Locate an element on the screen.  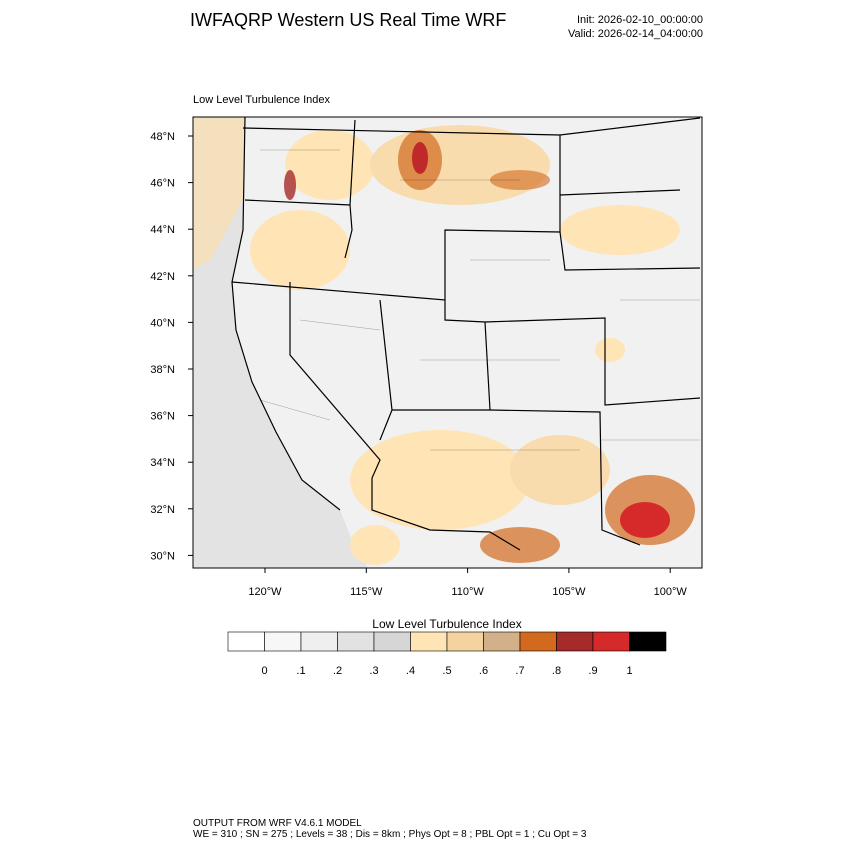
lon-label: 100°W is located at coordinates (671, 592).